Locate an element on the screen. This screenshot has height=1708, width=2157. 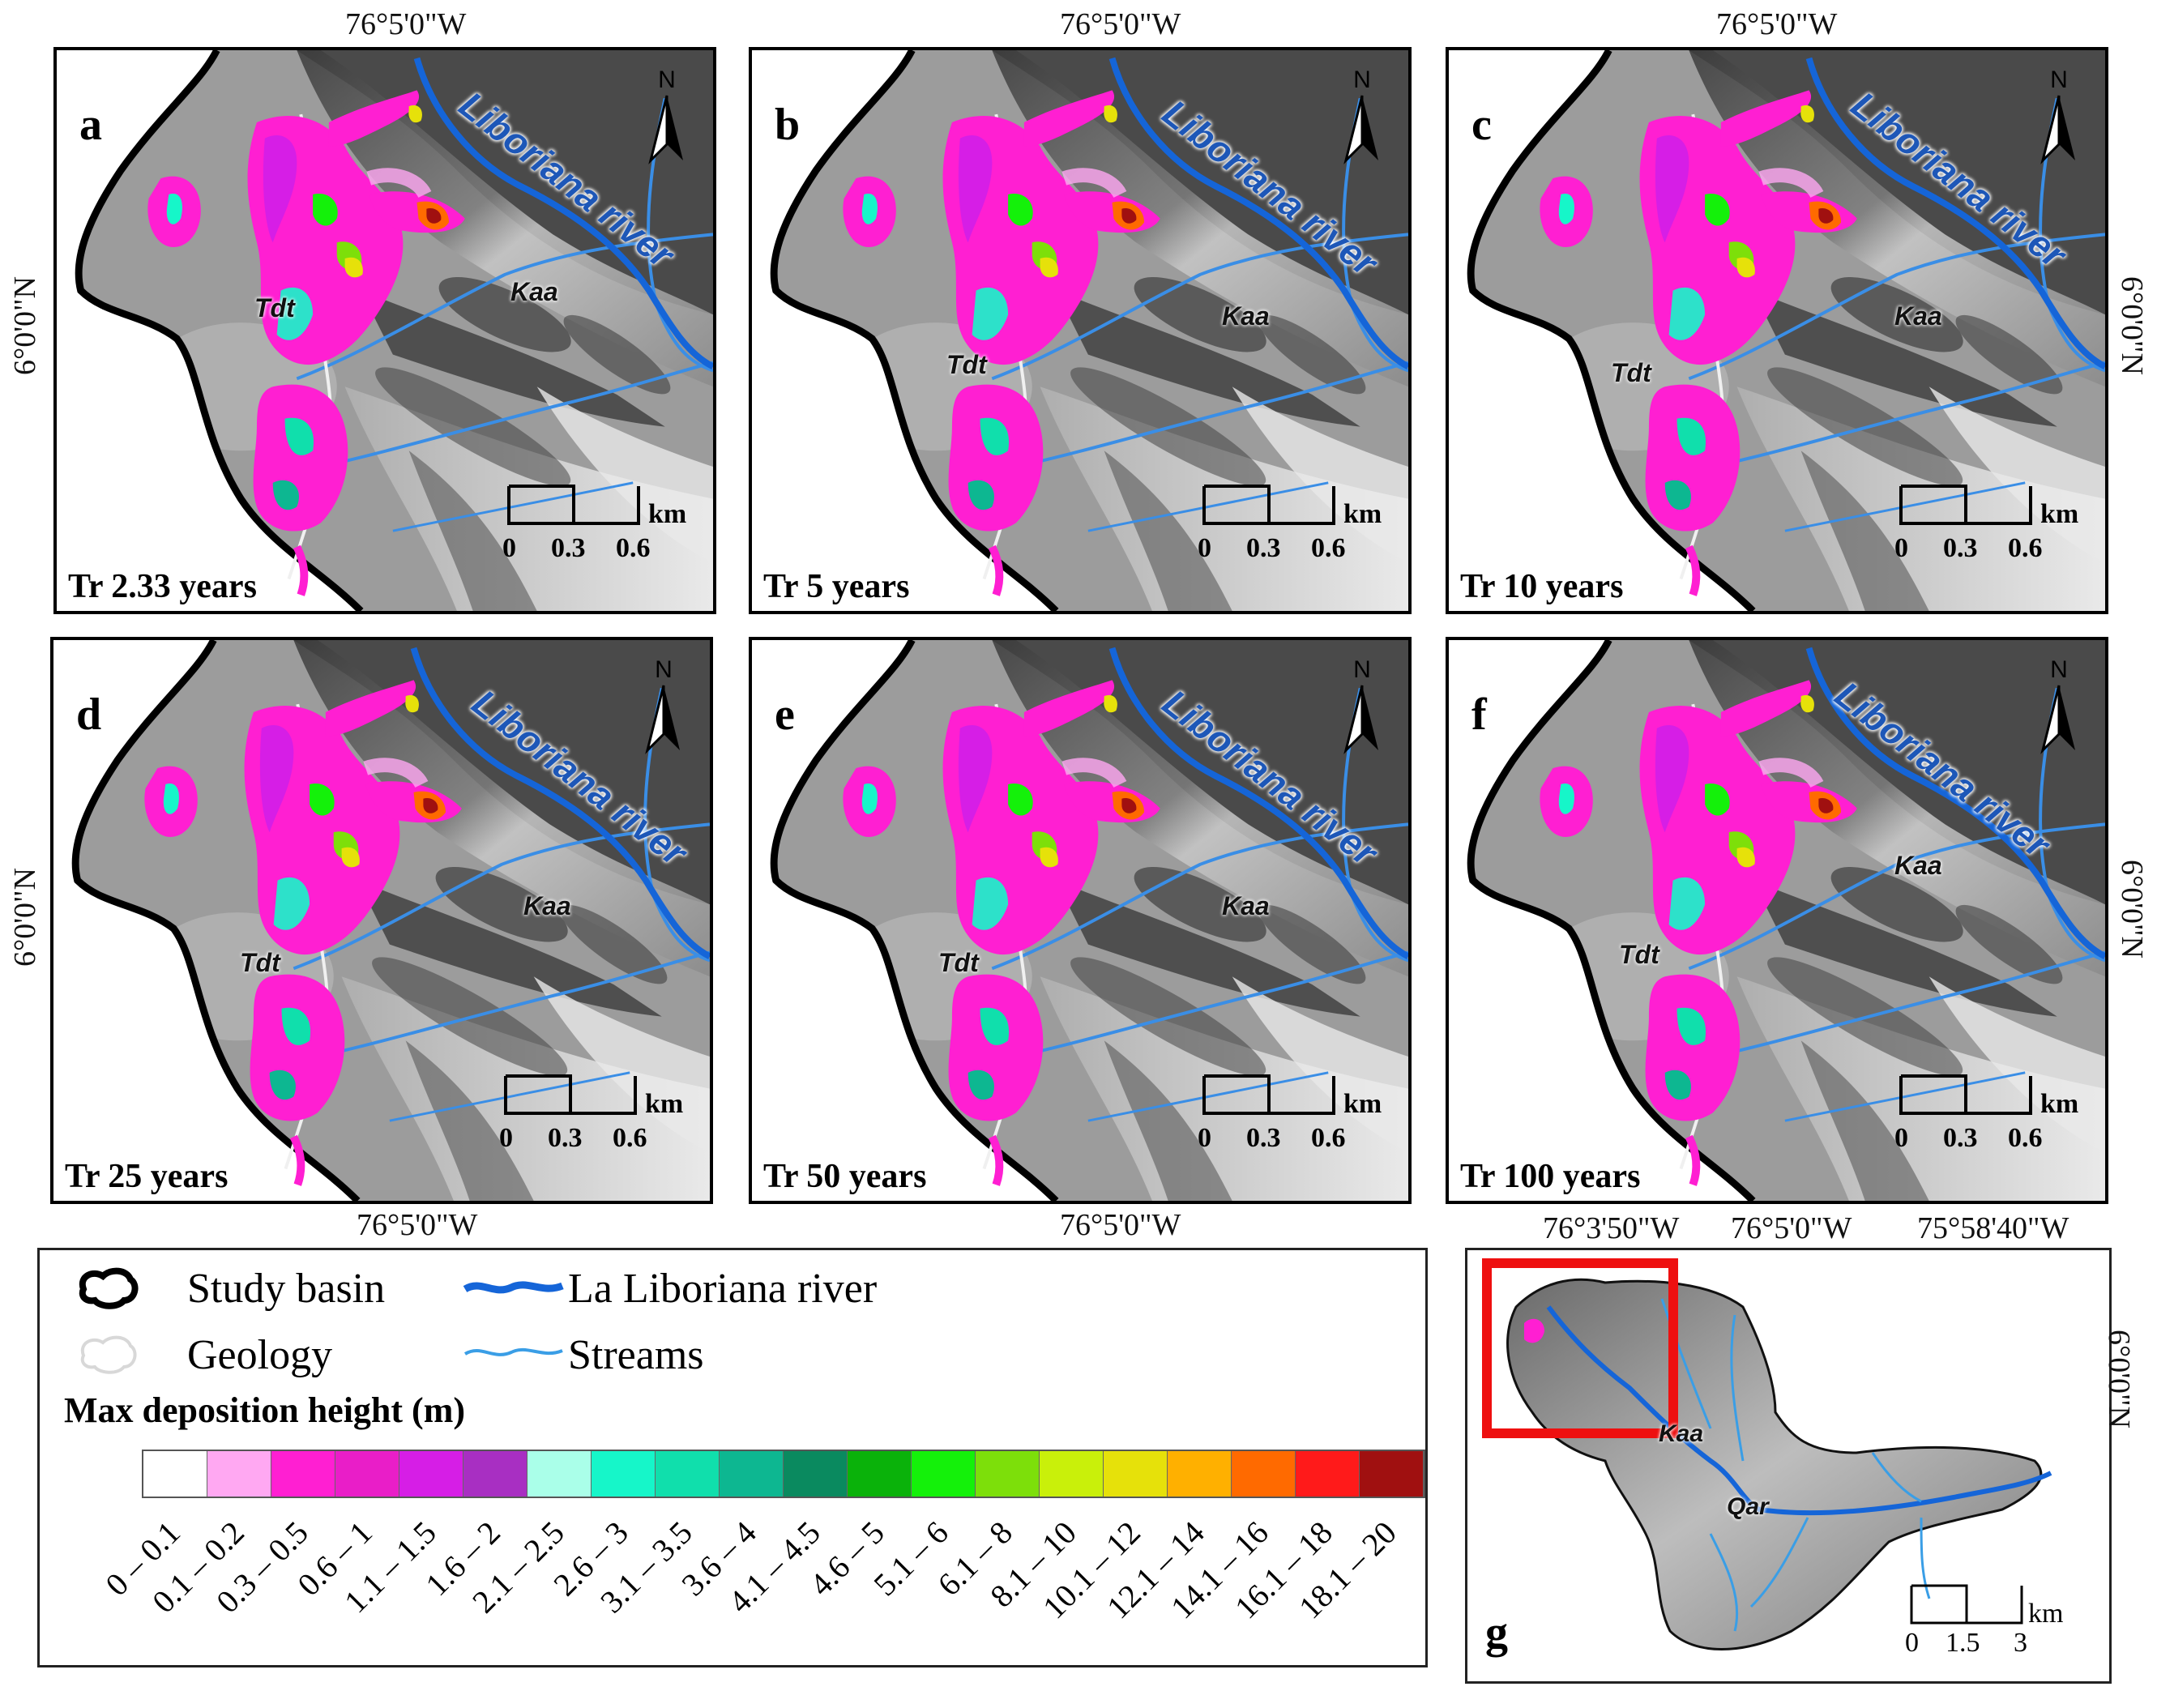
inset-label-kaa: Kaa is located at coordinates (1681, 1434).